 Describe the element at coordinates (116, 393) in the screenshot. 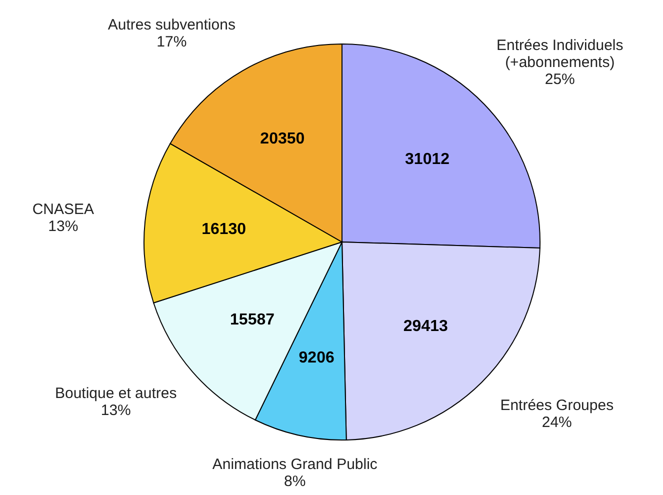

I see `slice-label: Boutique et autres` at that location.